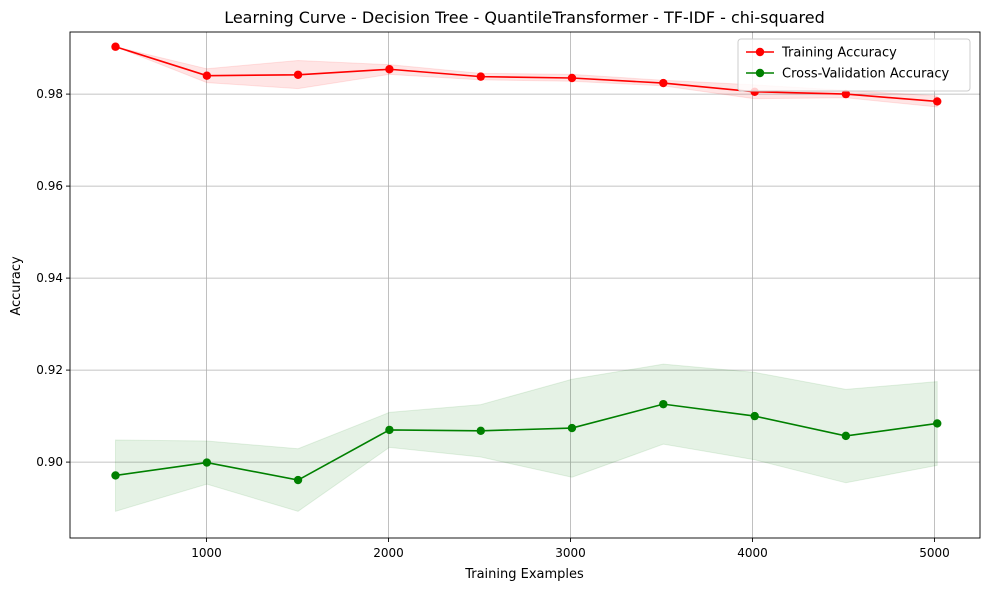 The width and height of the screenshot is (989, 590). I want to click on legend-box, so click(854, 65).